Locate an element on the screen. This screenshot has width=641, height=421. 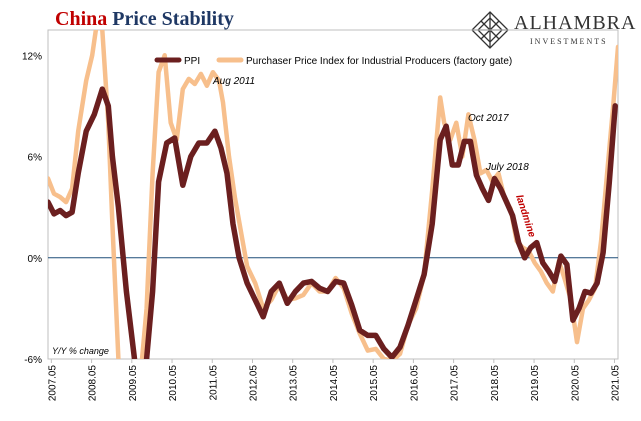
x-tick-label: 2014.05 is located at coordinates (334, 383).